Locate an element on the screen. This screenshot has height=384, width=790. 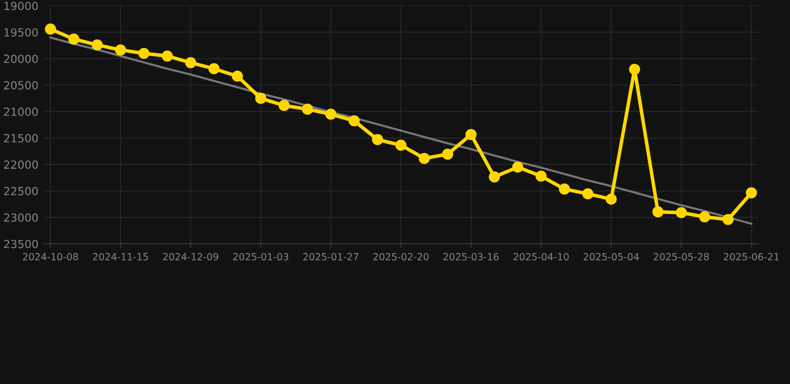
y-tick-label: 19500 is located at coordinates (21, 32).